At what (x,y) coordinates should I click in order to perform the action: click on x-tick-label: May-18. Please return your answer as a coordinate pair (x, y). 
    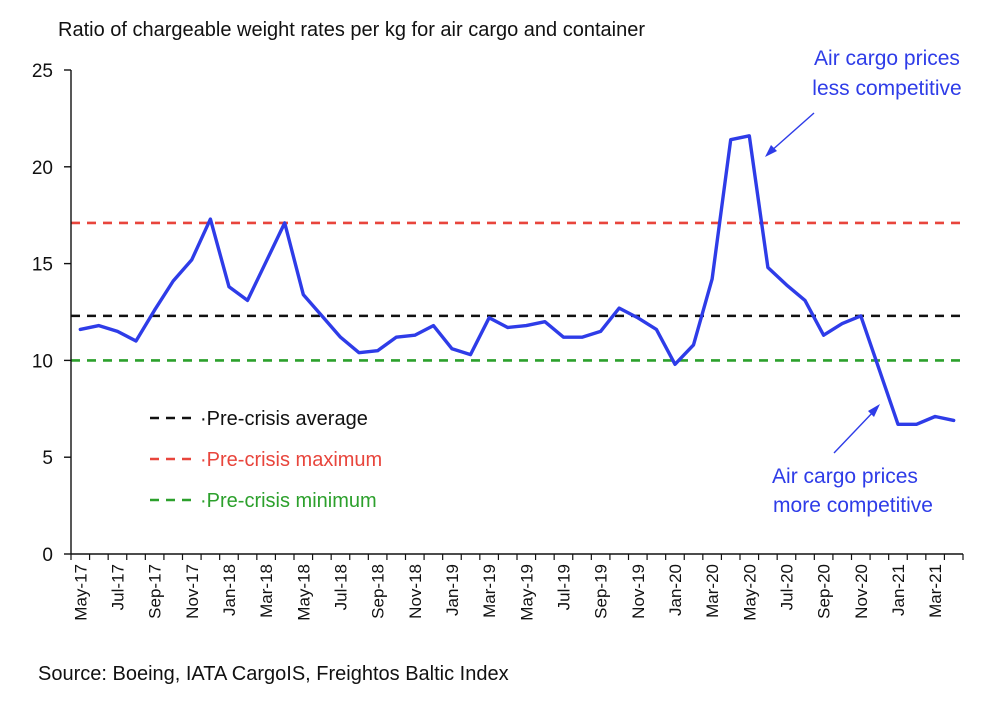
    Looking at the image, I should click on (303, 592).